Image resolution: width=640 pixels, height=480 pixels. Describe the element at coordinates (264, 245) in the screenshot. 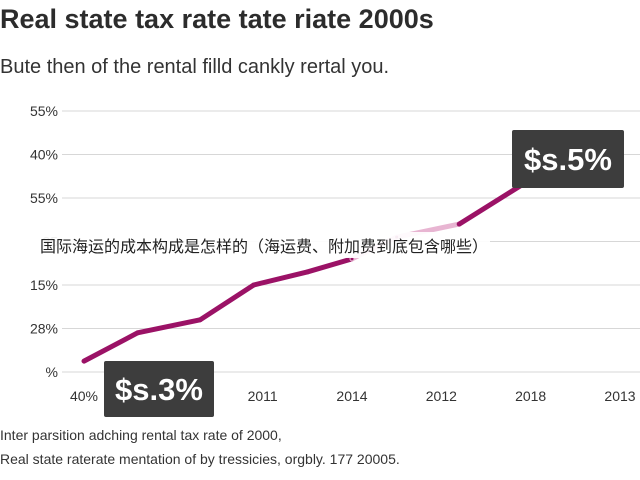

I see `overlay-caption: 国际海运的成本构成是怎样的（海运费、附加费到底包含哪些）` at that location.